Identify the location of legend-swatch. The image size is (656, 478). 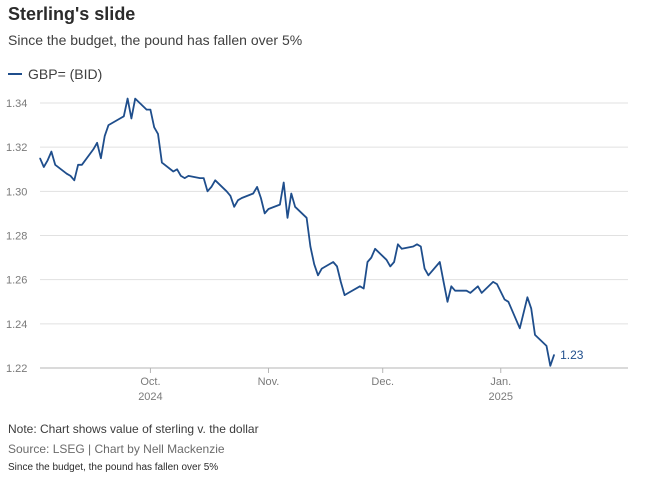
(15, 74).